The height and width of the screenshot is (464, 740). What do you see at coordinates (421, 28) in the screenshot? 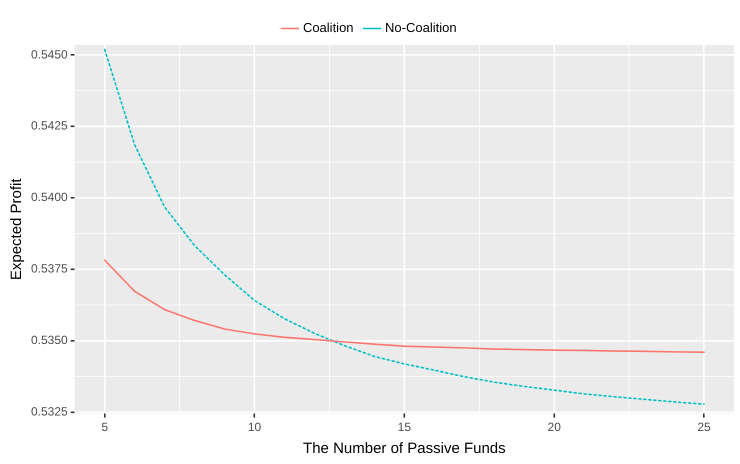
I see `legend-label: No-Coalition` at bounding box center [421, 28].